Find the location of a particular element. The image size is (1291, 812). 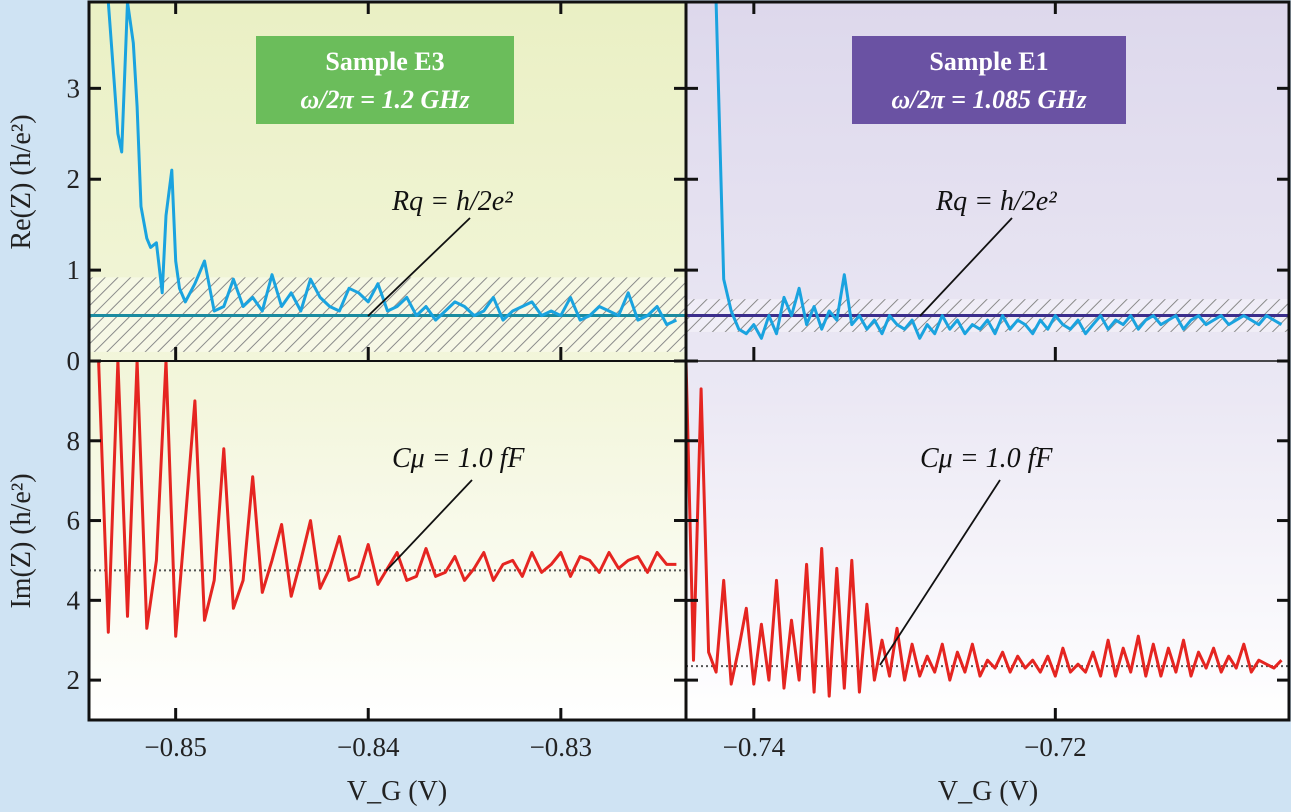

sample-label-e3: Sample E3 ω/2π = 1.2 GHz is located at coordinates (385, 80).